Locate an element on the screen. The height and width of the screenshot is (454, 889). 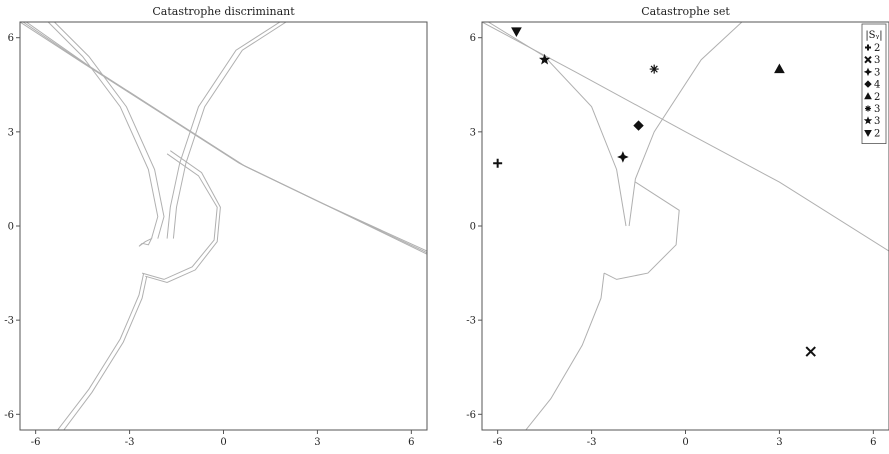
panel-title: Catastrophe set is located at coordinates (685, 11).